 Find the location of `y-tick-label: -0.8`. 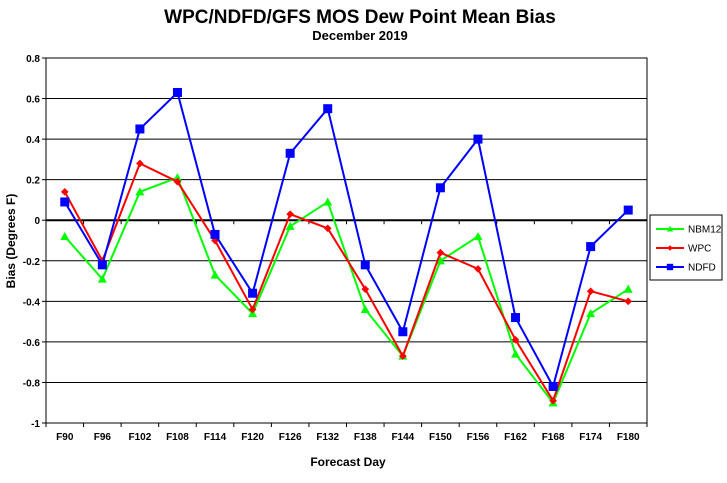

y-tick-label: -0.8 is located at coordinates (32, 383).